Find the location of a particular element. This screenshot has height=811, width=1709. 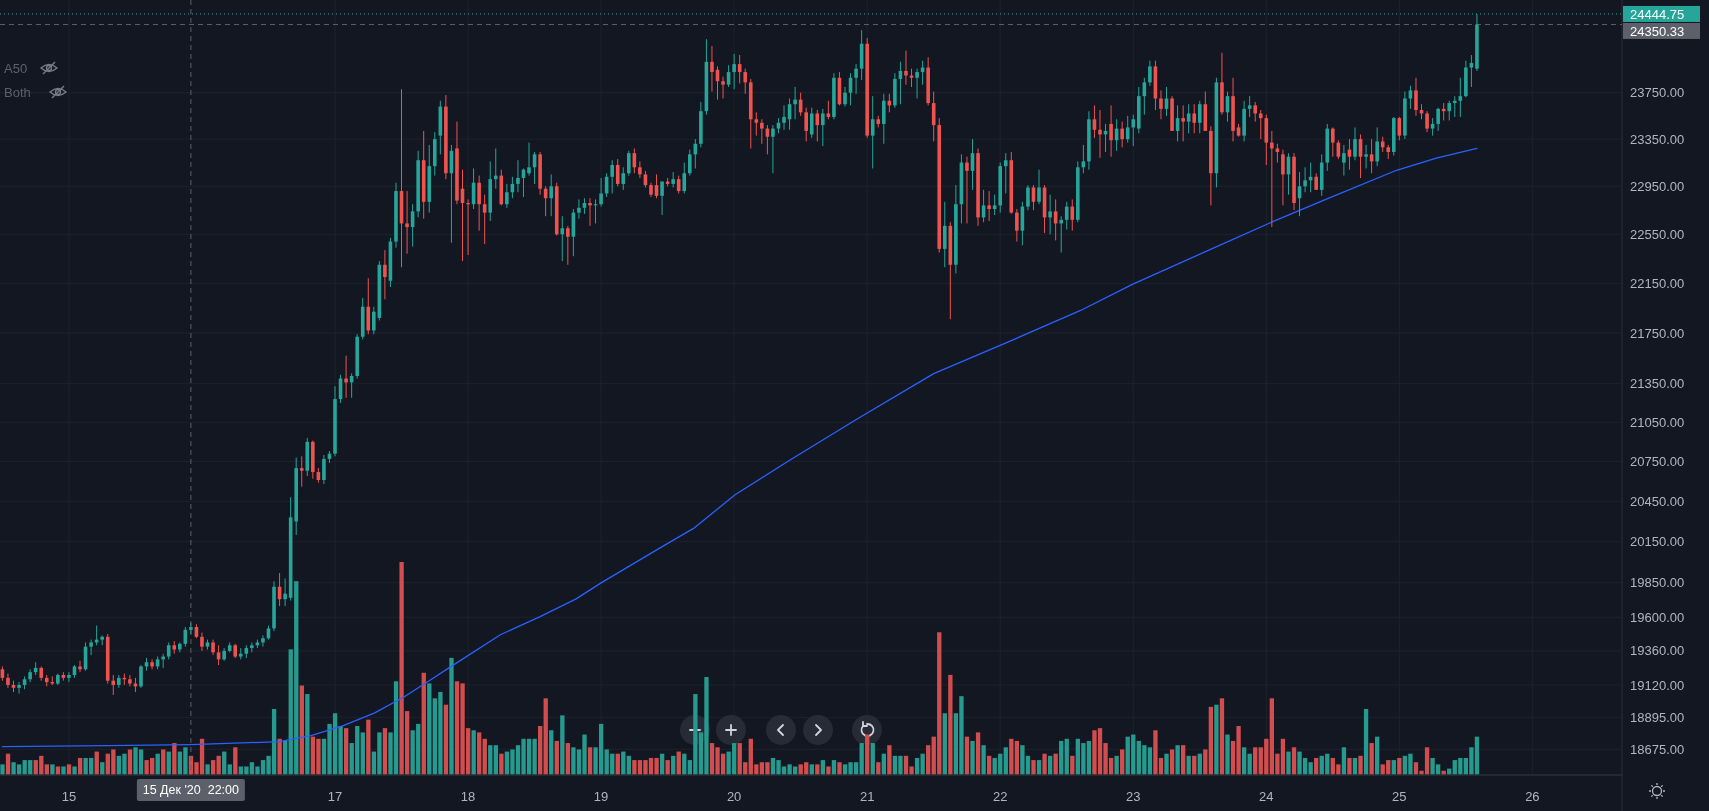

y-tick-label: 20150.00 is located at coordinates (1657, 542).